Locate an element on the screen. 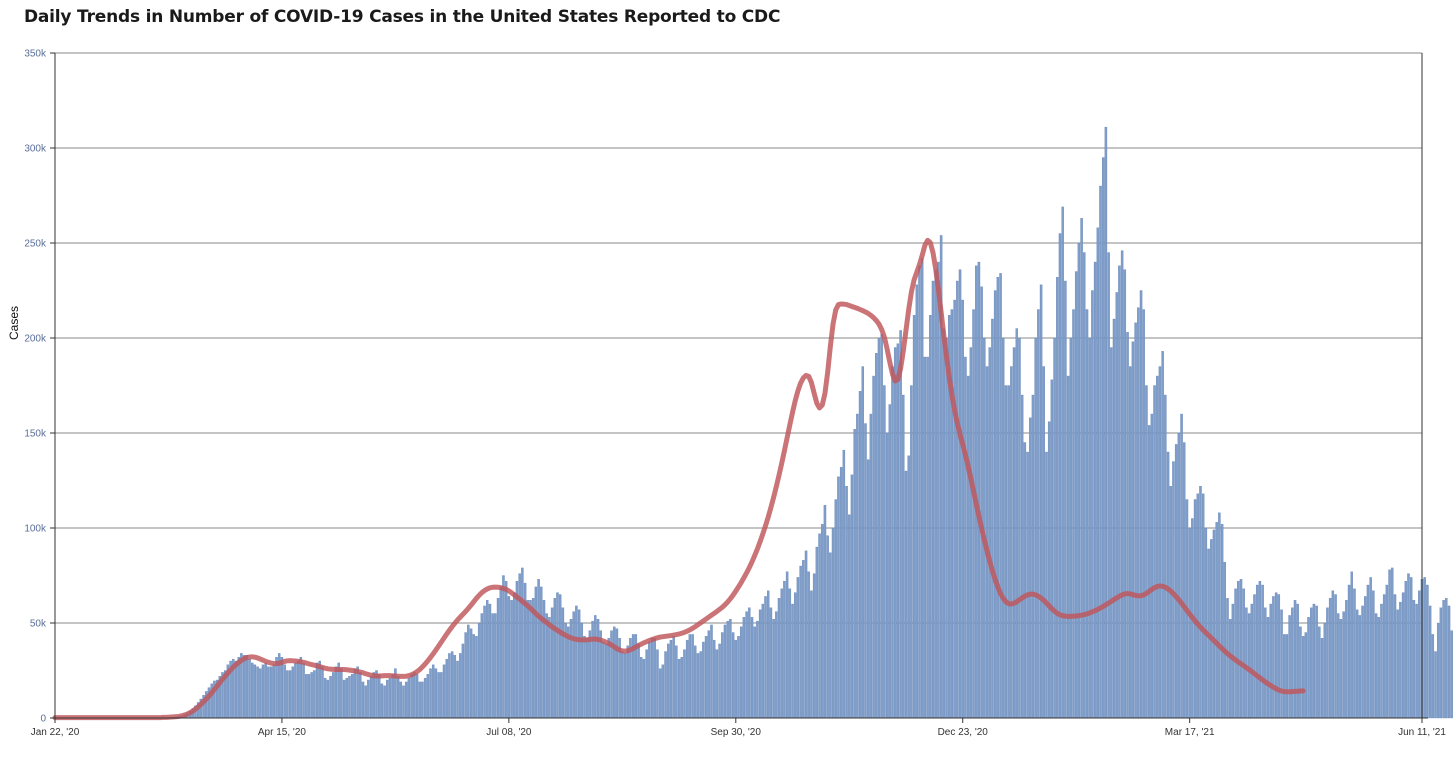 The height and width of the screenshot is (758, 1453). x-tick-label: Dec 23, '20 is located at coordinates (963, 732).